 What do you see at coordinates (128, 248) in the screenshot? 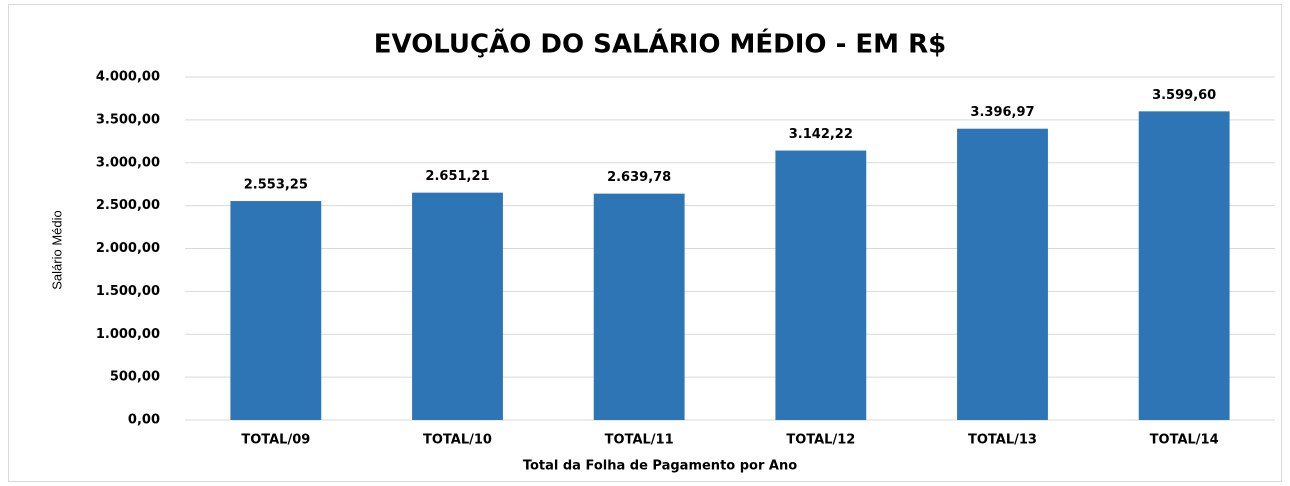
I see `y-tick-label: 2.000,00` at bounding box center [128, 248].